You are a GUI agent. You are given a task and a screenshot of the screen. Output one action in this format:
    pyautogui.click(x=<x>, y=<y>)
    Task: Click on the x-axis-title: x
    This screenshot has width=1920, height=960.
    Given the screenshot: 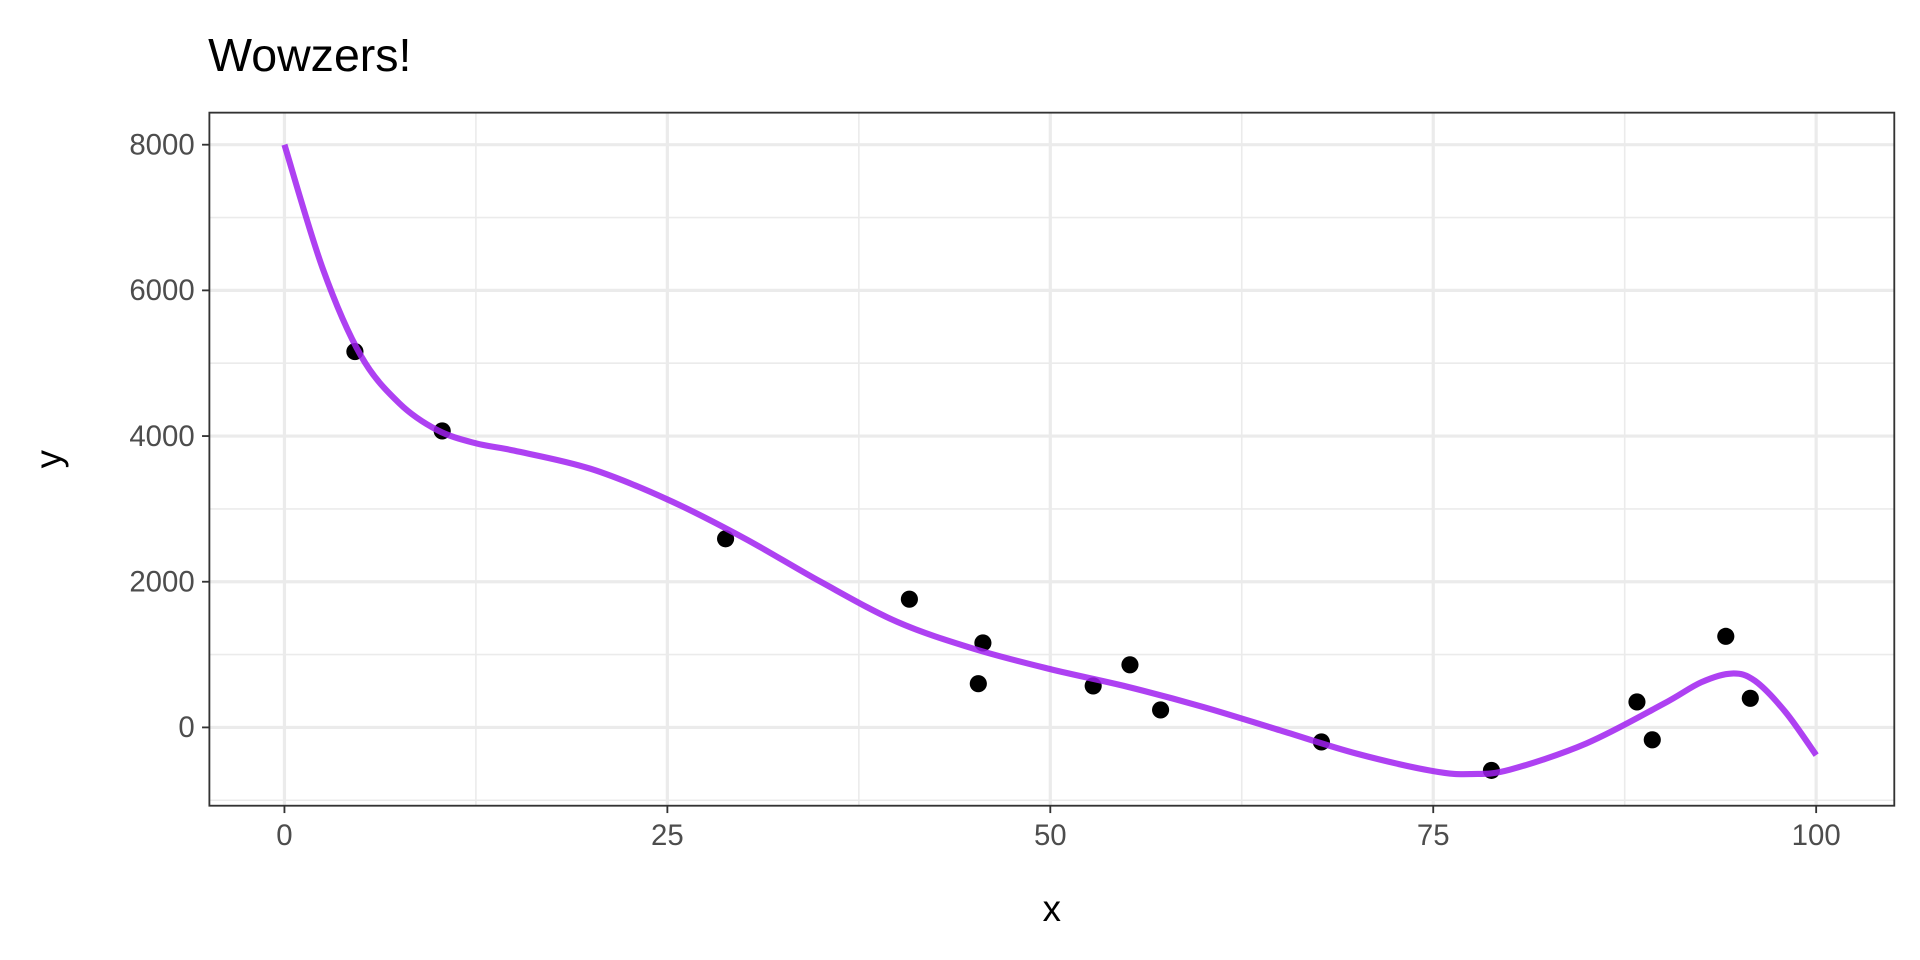 What is the action you would take?
    pyautogui.click(x=1052, y=908)
    